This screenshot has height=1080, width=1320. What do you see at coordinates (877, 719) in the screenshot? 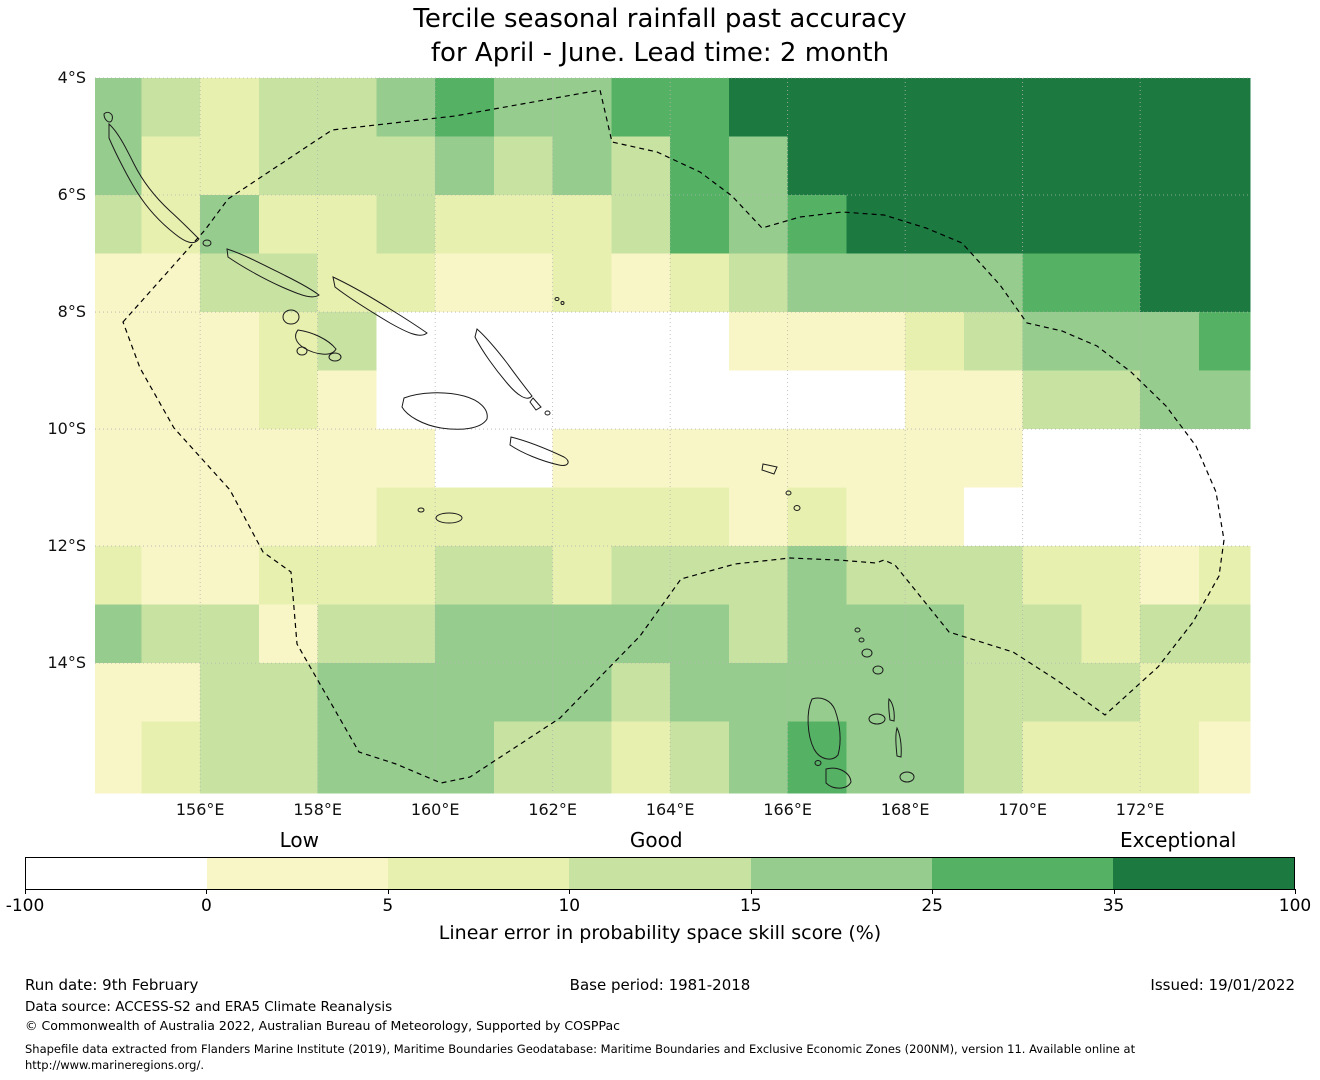
I see `coastline-ambae` at bounding box center [877, 719].